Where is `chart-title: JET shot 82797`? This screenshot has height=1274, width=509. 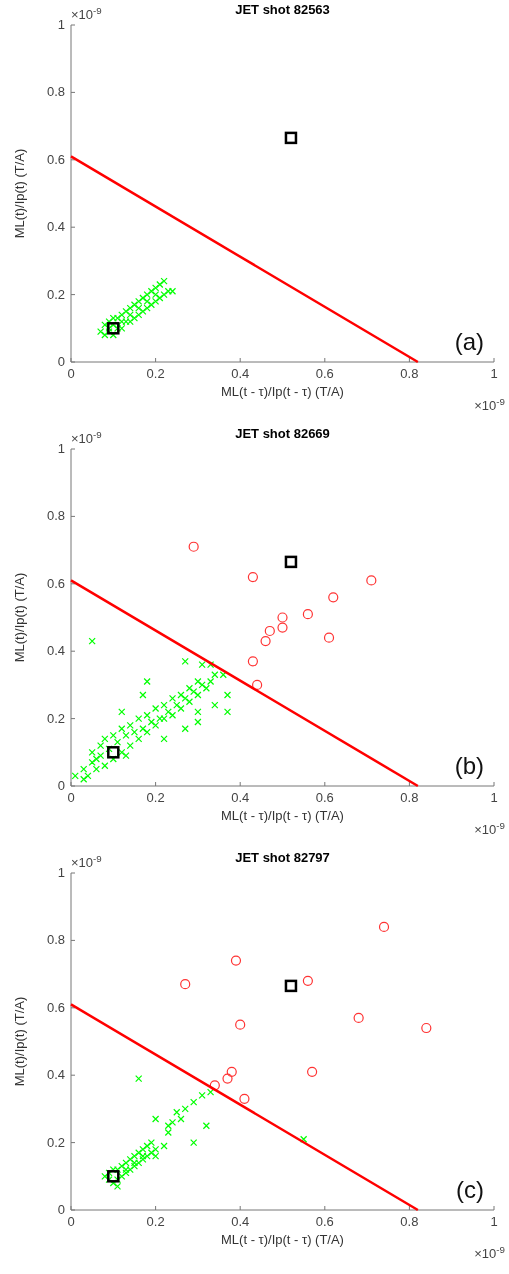 chart-title: JET shot 82797 is located at coordinates (282, 857).